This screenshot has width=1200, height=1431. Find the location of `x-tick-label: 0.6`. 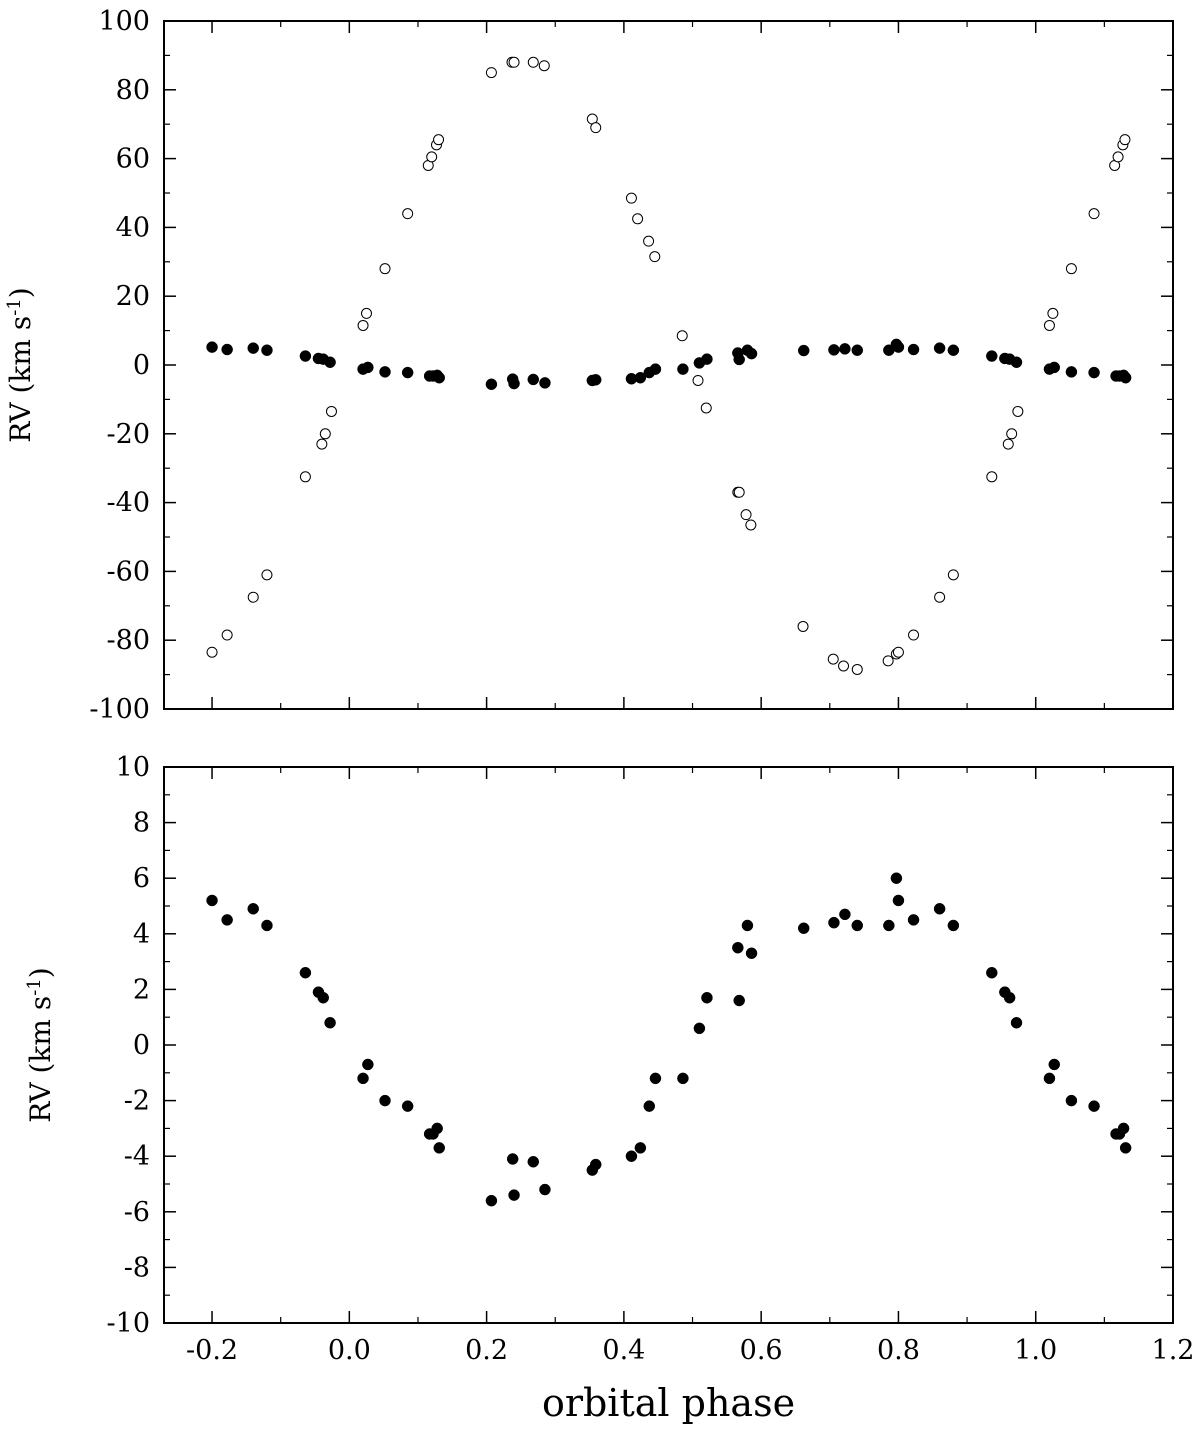

x-tick-label: 0.6 is located at coordinates (761, 1350).